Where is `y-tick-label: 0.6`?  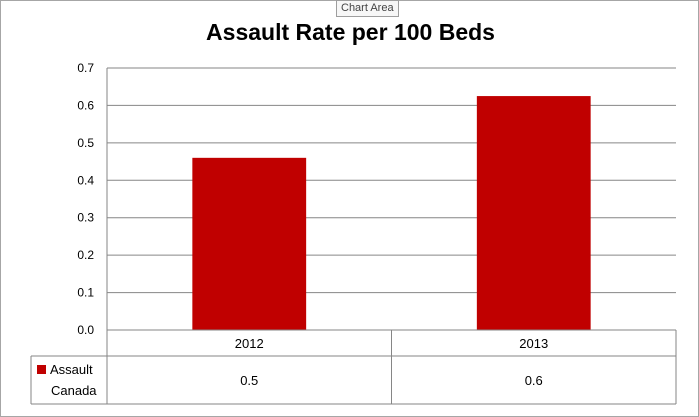 y-tick-label: 0.6 is located at coordinates (85, 105).